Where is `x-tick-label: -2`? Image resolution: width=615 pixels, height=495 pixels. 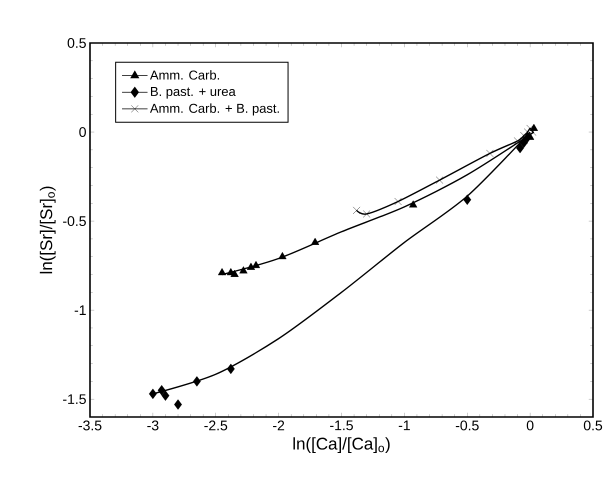 x-tick-label: -2 is located at coordinates (278, 425).